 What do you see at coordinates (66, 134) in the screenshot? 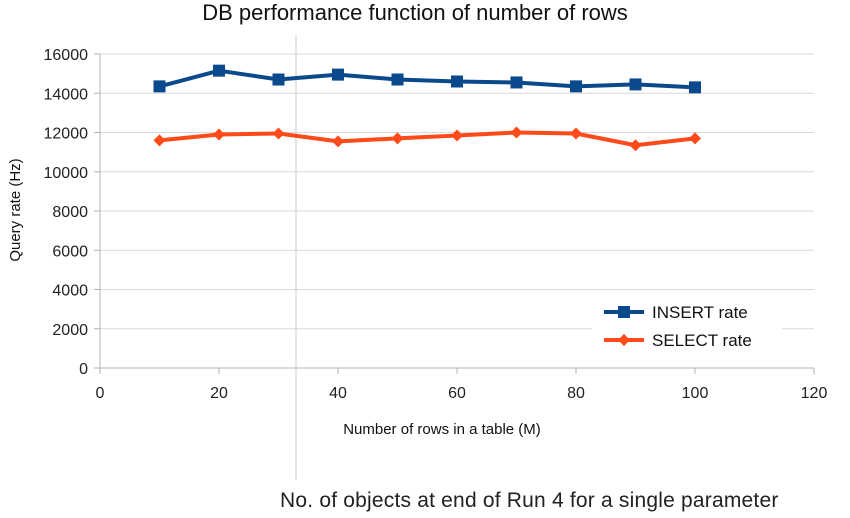
I see `y-tick-label: 12000` at bounding box center [66, 134].